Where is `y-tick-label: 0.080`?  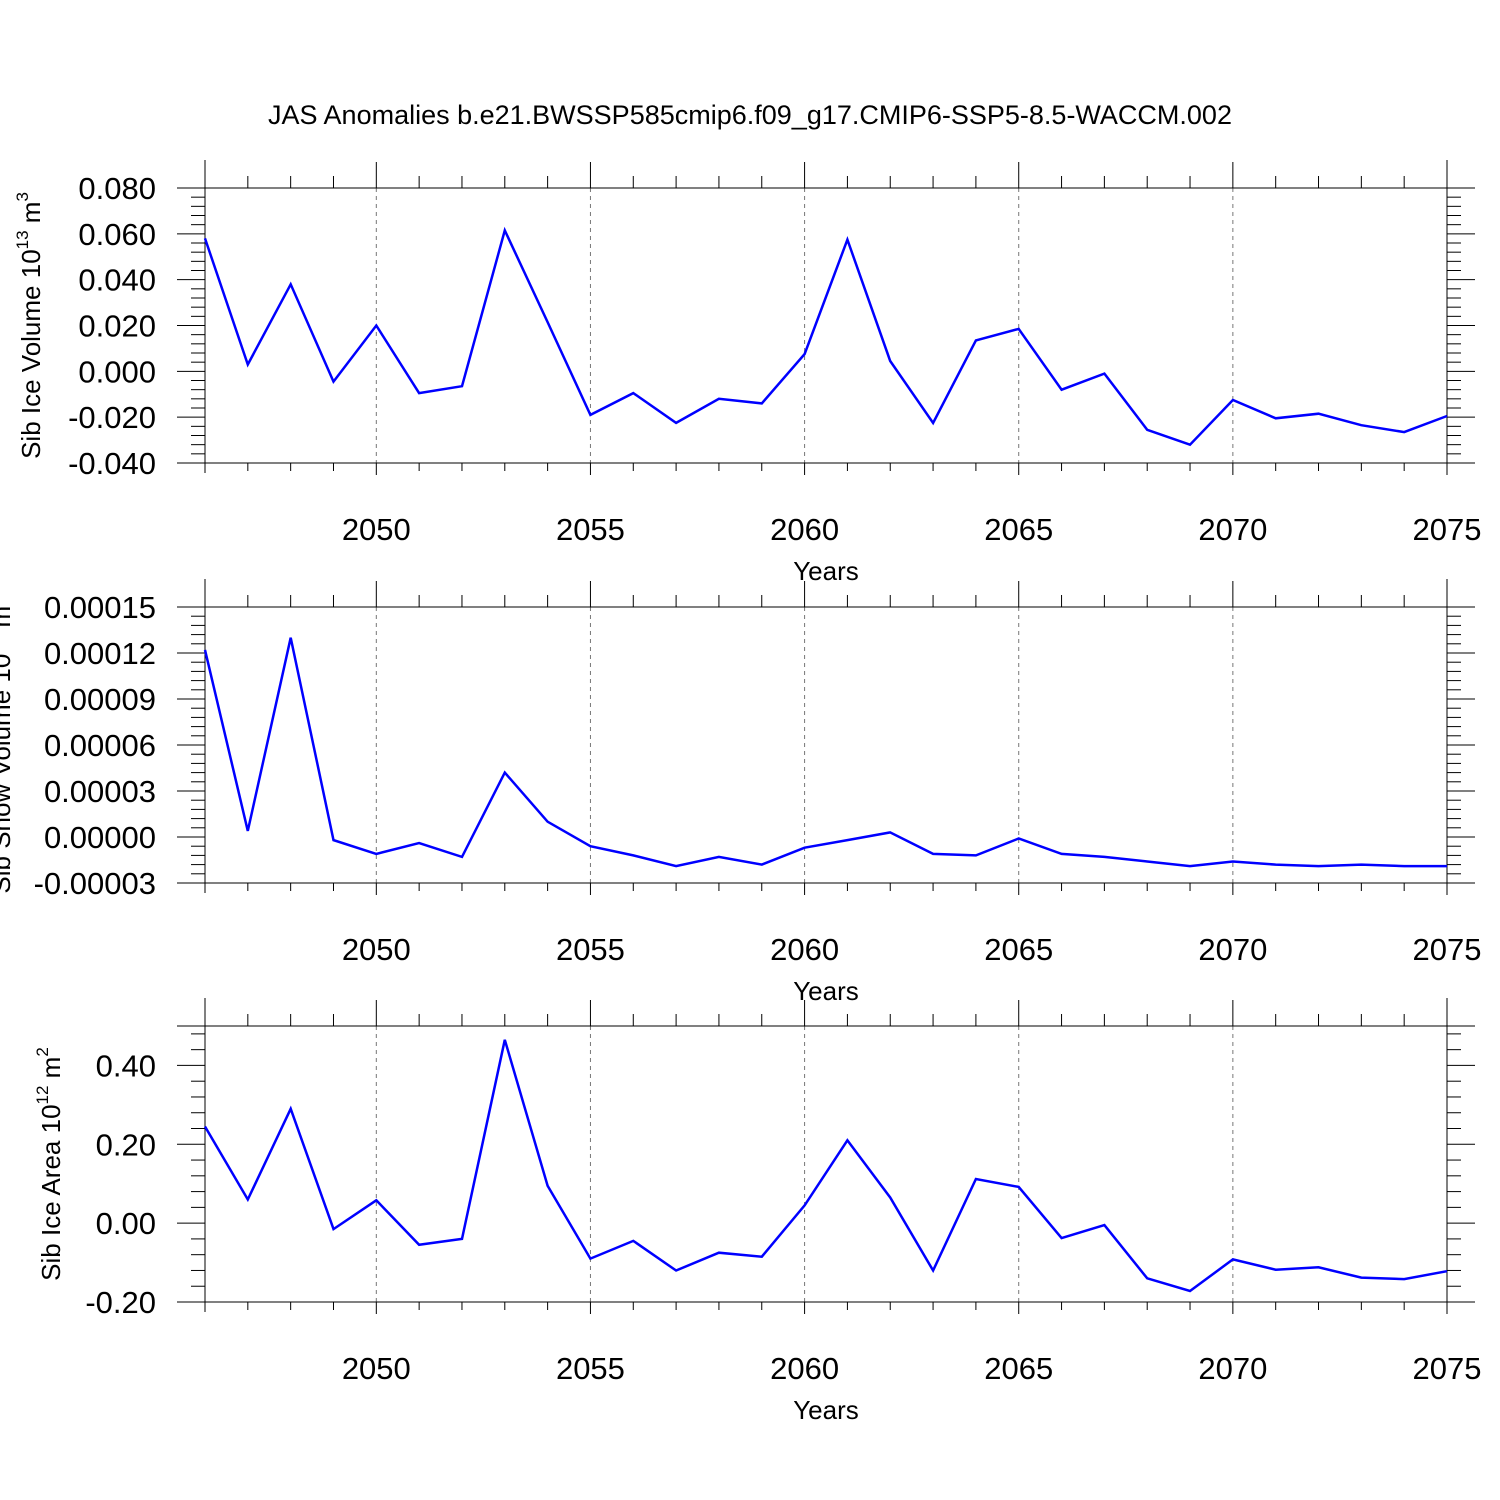 y-tick-label: 0.080 is located at coordinates (117, 188).